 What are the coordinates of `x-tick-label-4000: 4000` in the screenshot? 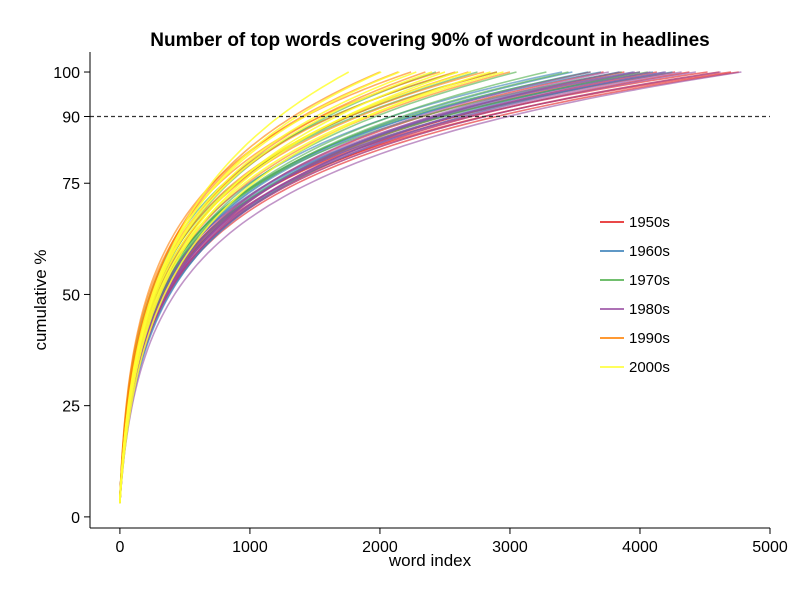 It's located at (640, 547).